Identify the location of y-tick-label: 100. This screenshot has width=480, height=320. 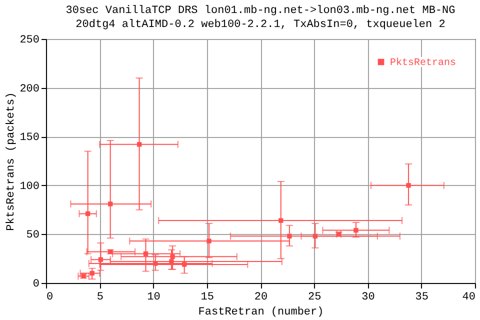
(30, 186).